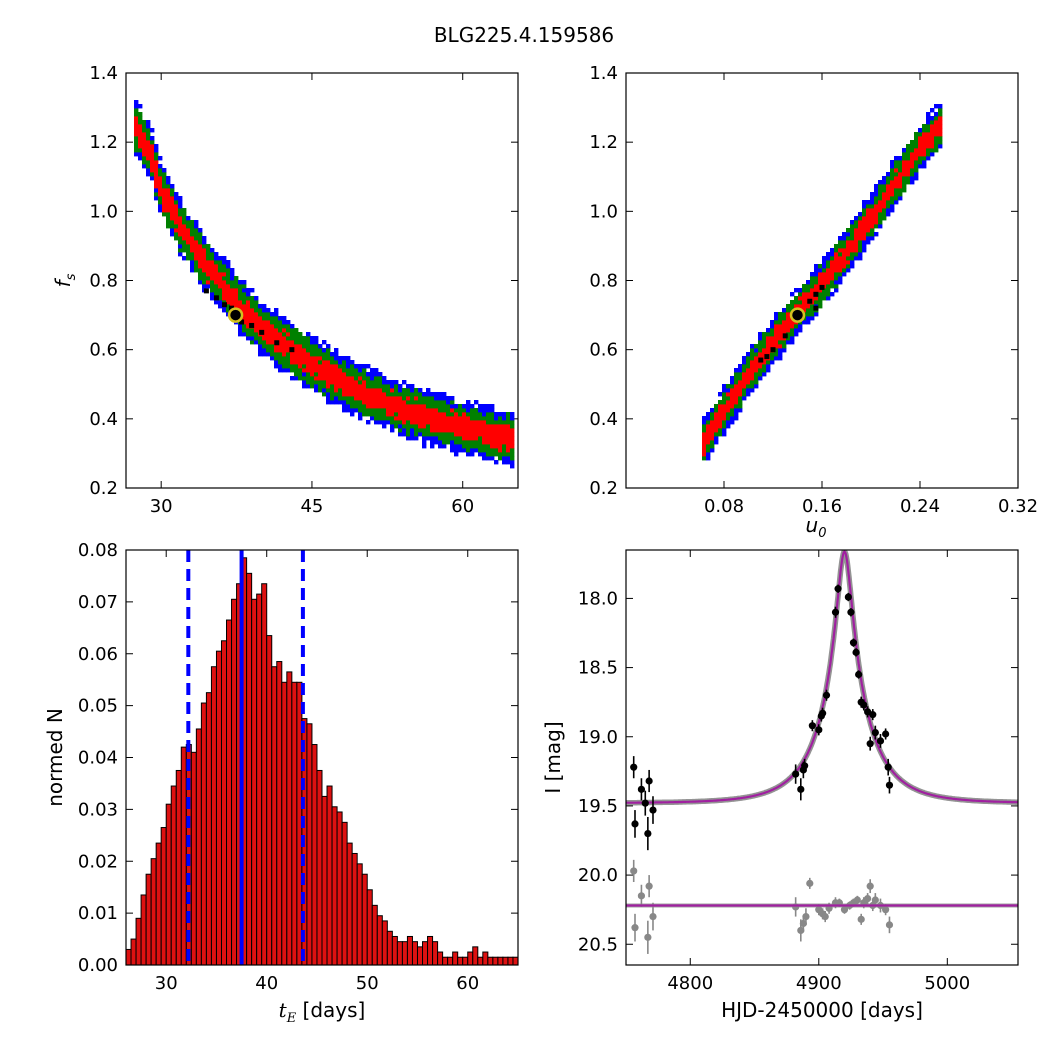 This screenshot has height=1050, width=1050. I want to click on residual-point, so click(649, 886).